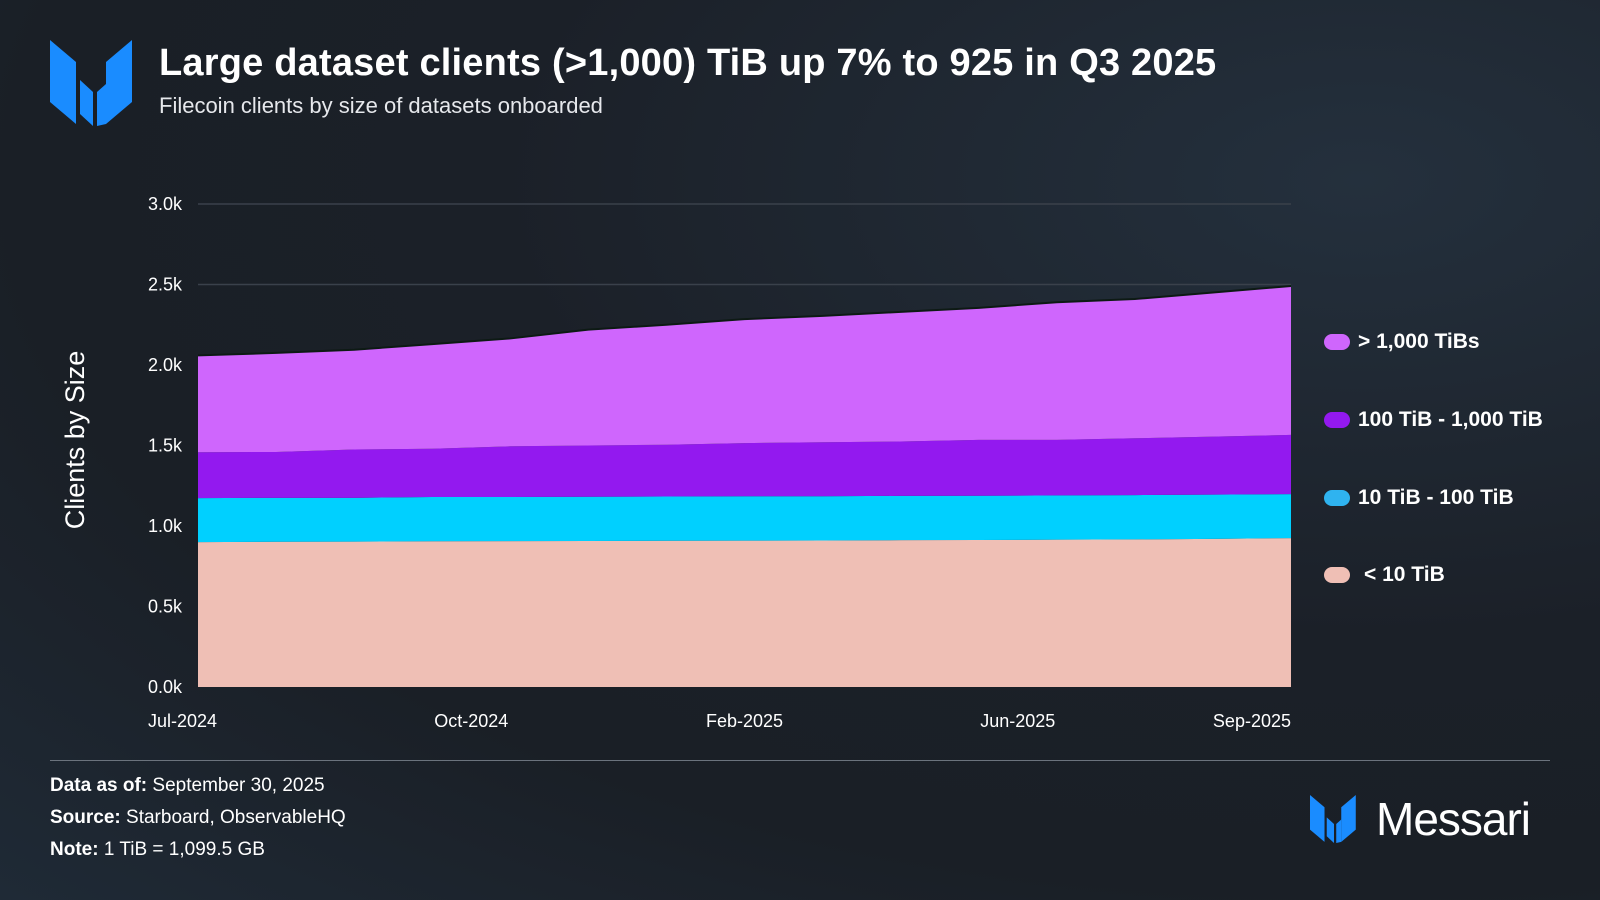 The height and width of the screenshot is (900, 1600). What do you see at coordinates (800, 760) in the screenshot?
I see `footer-divider` at bounding box center [800, 760].